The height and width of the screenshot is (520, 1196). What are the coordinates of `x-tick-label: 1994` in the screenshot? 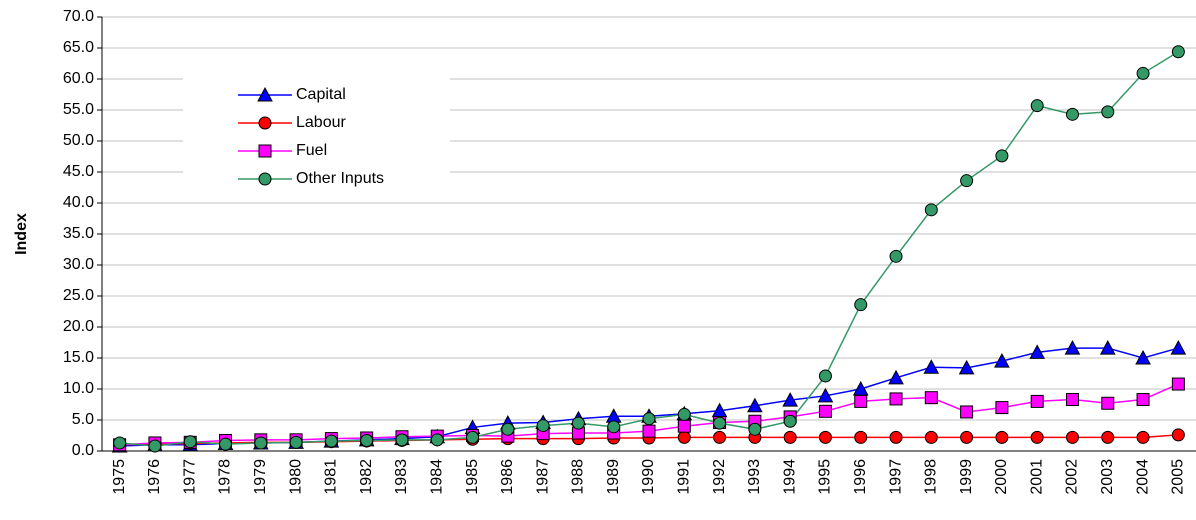 It's located at (789, 477).